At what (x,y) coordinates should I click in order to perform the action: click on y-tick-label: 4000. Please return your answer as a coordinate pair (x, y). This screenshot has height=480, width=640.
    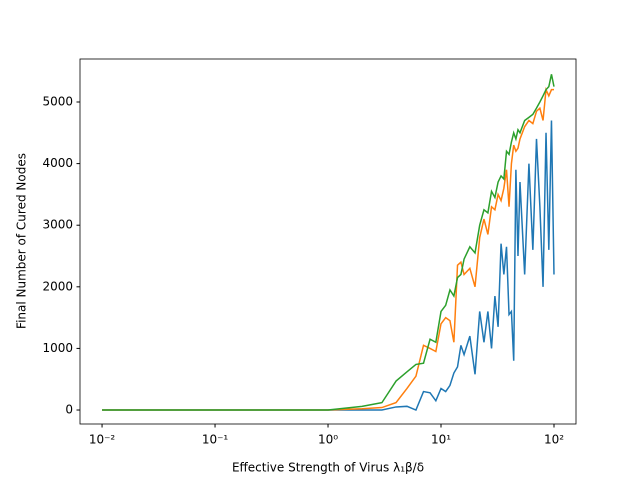
    Looking at the image, I should click on (57, 163).